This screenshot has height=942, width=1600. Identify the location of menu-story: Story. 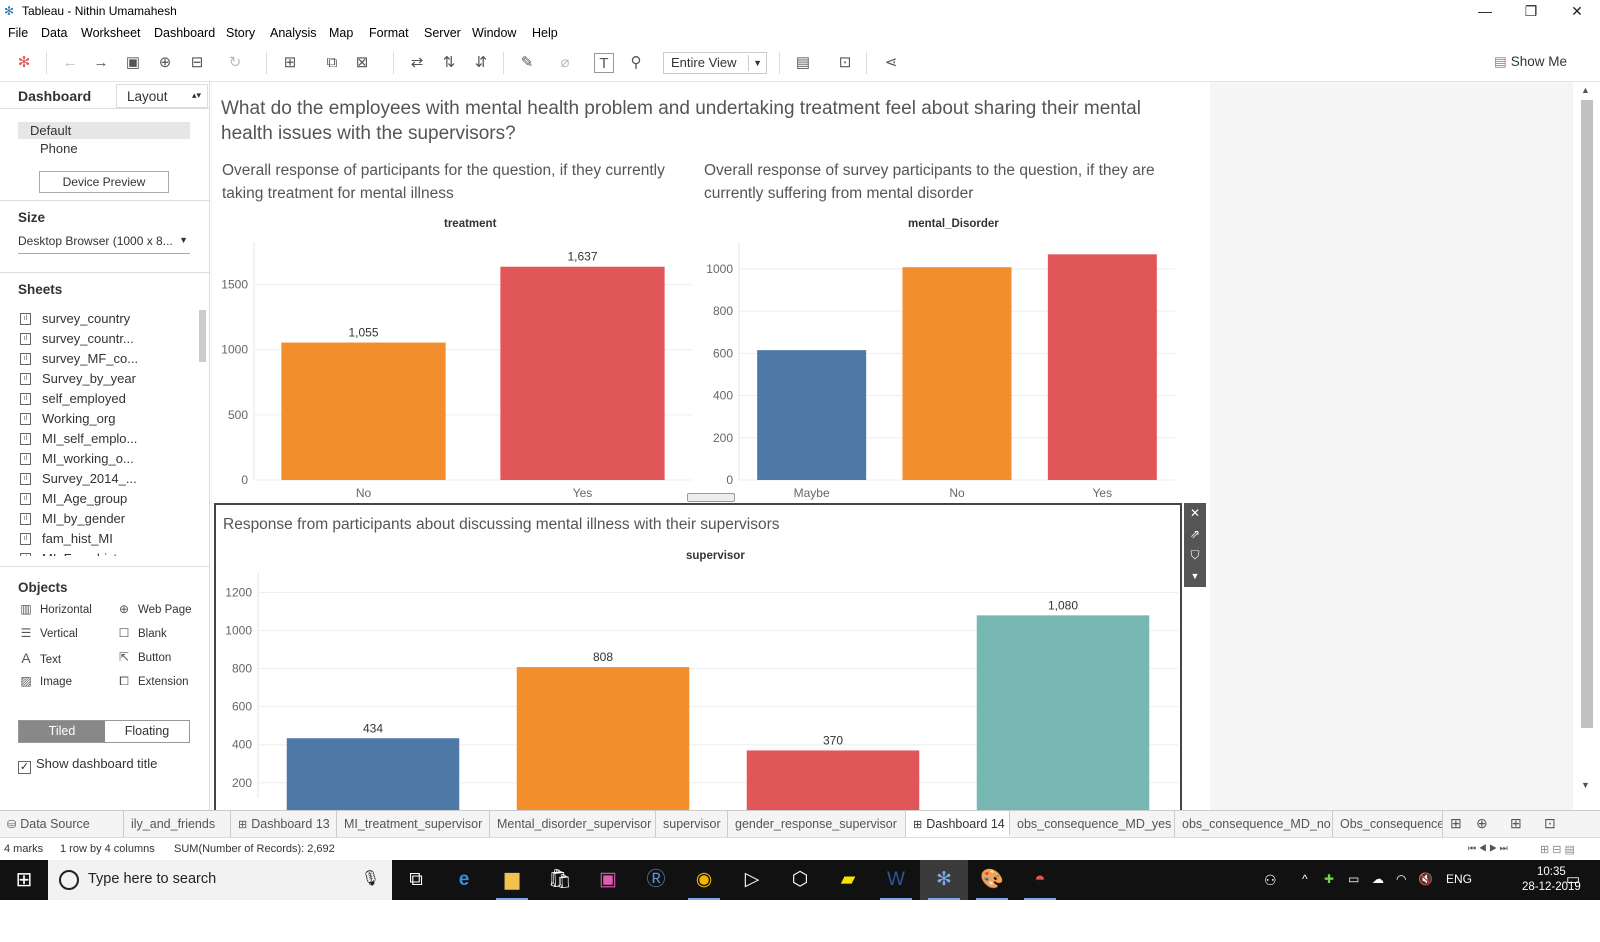
(241, 33).